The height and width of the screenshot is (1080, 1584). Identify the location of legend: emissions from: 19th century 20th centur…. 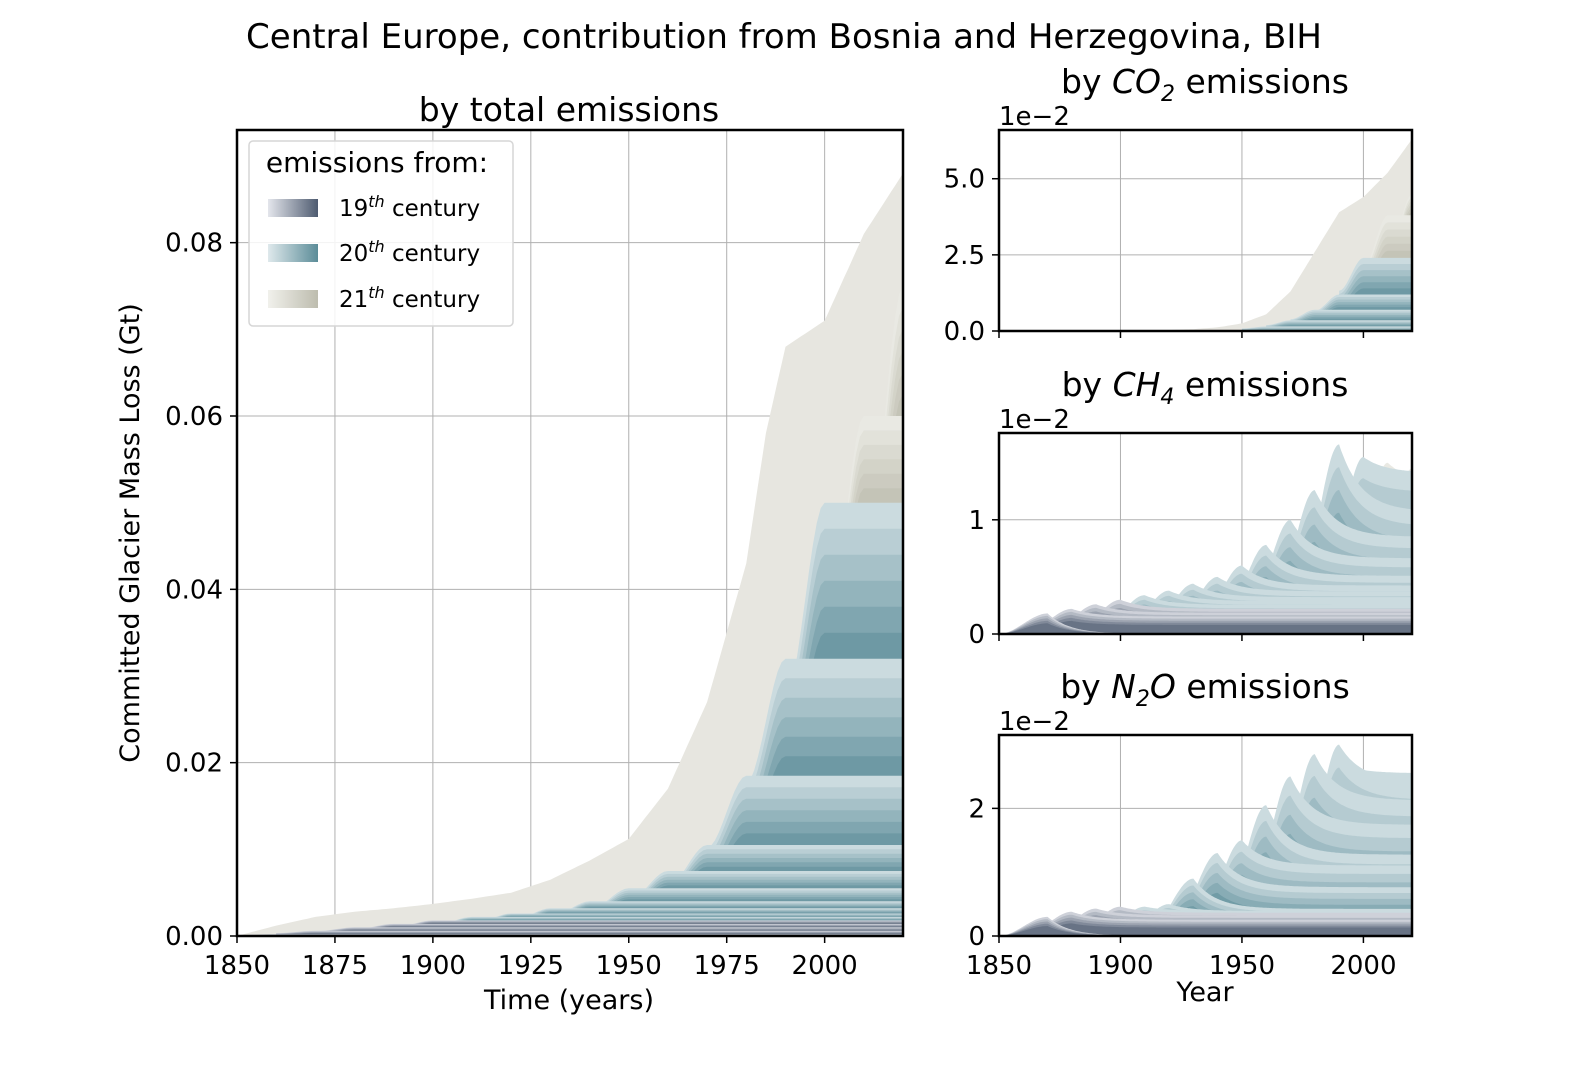
(381, 233).